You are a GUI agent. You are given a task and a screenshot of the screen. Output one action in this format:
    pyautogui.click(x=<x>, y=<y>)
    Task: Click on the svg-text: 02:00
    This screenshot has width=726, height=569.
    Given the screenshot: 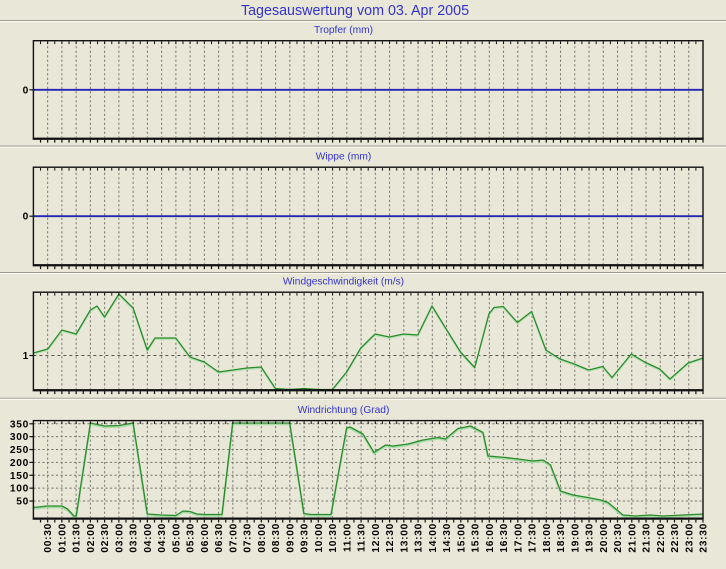 What is the action you would take?
    pyautogui.click(x=91, y=538)
    